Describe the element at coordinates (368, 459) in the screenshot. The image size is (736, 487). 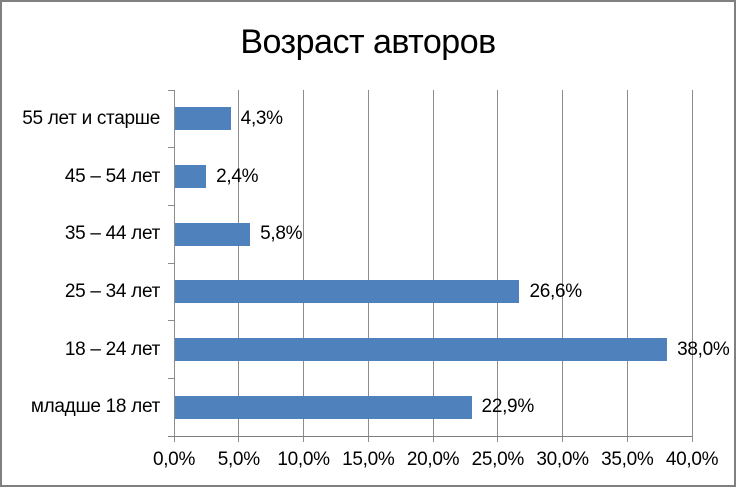
I see `x-axis-tick-label: 15,0%` at that location.